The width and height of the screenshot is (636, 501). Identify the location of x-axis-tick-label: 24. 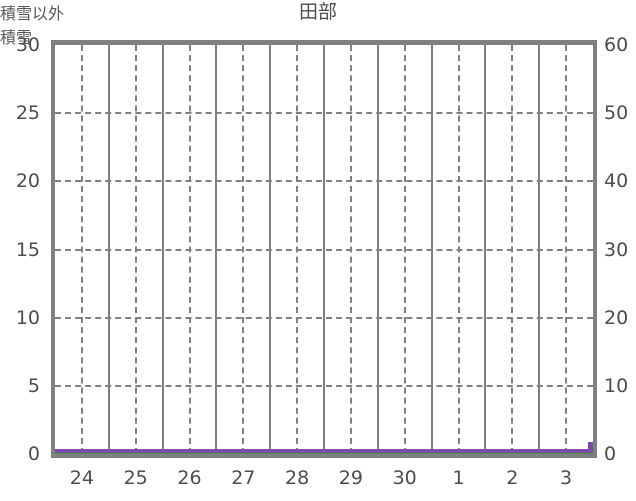
(81, 478).